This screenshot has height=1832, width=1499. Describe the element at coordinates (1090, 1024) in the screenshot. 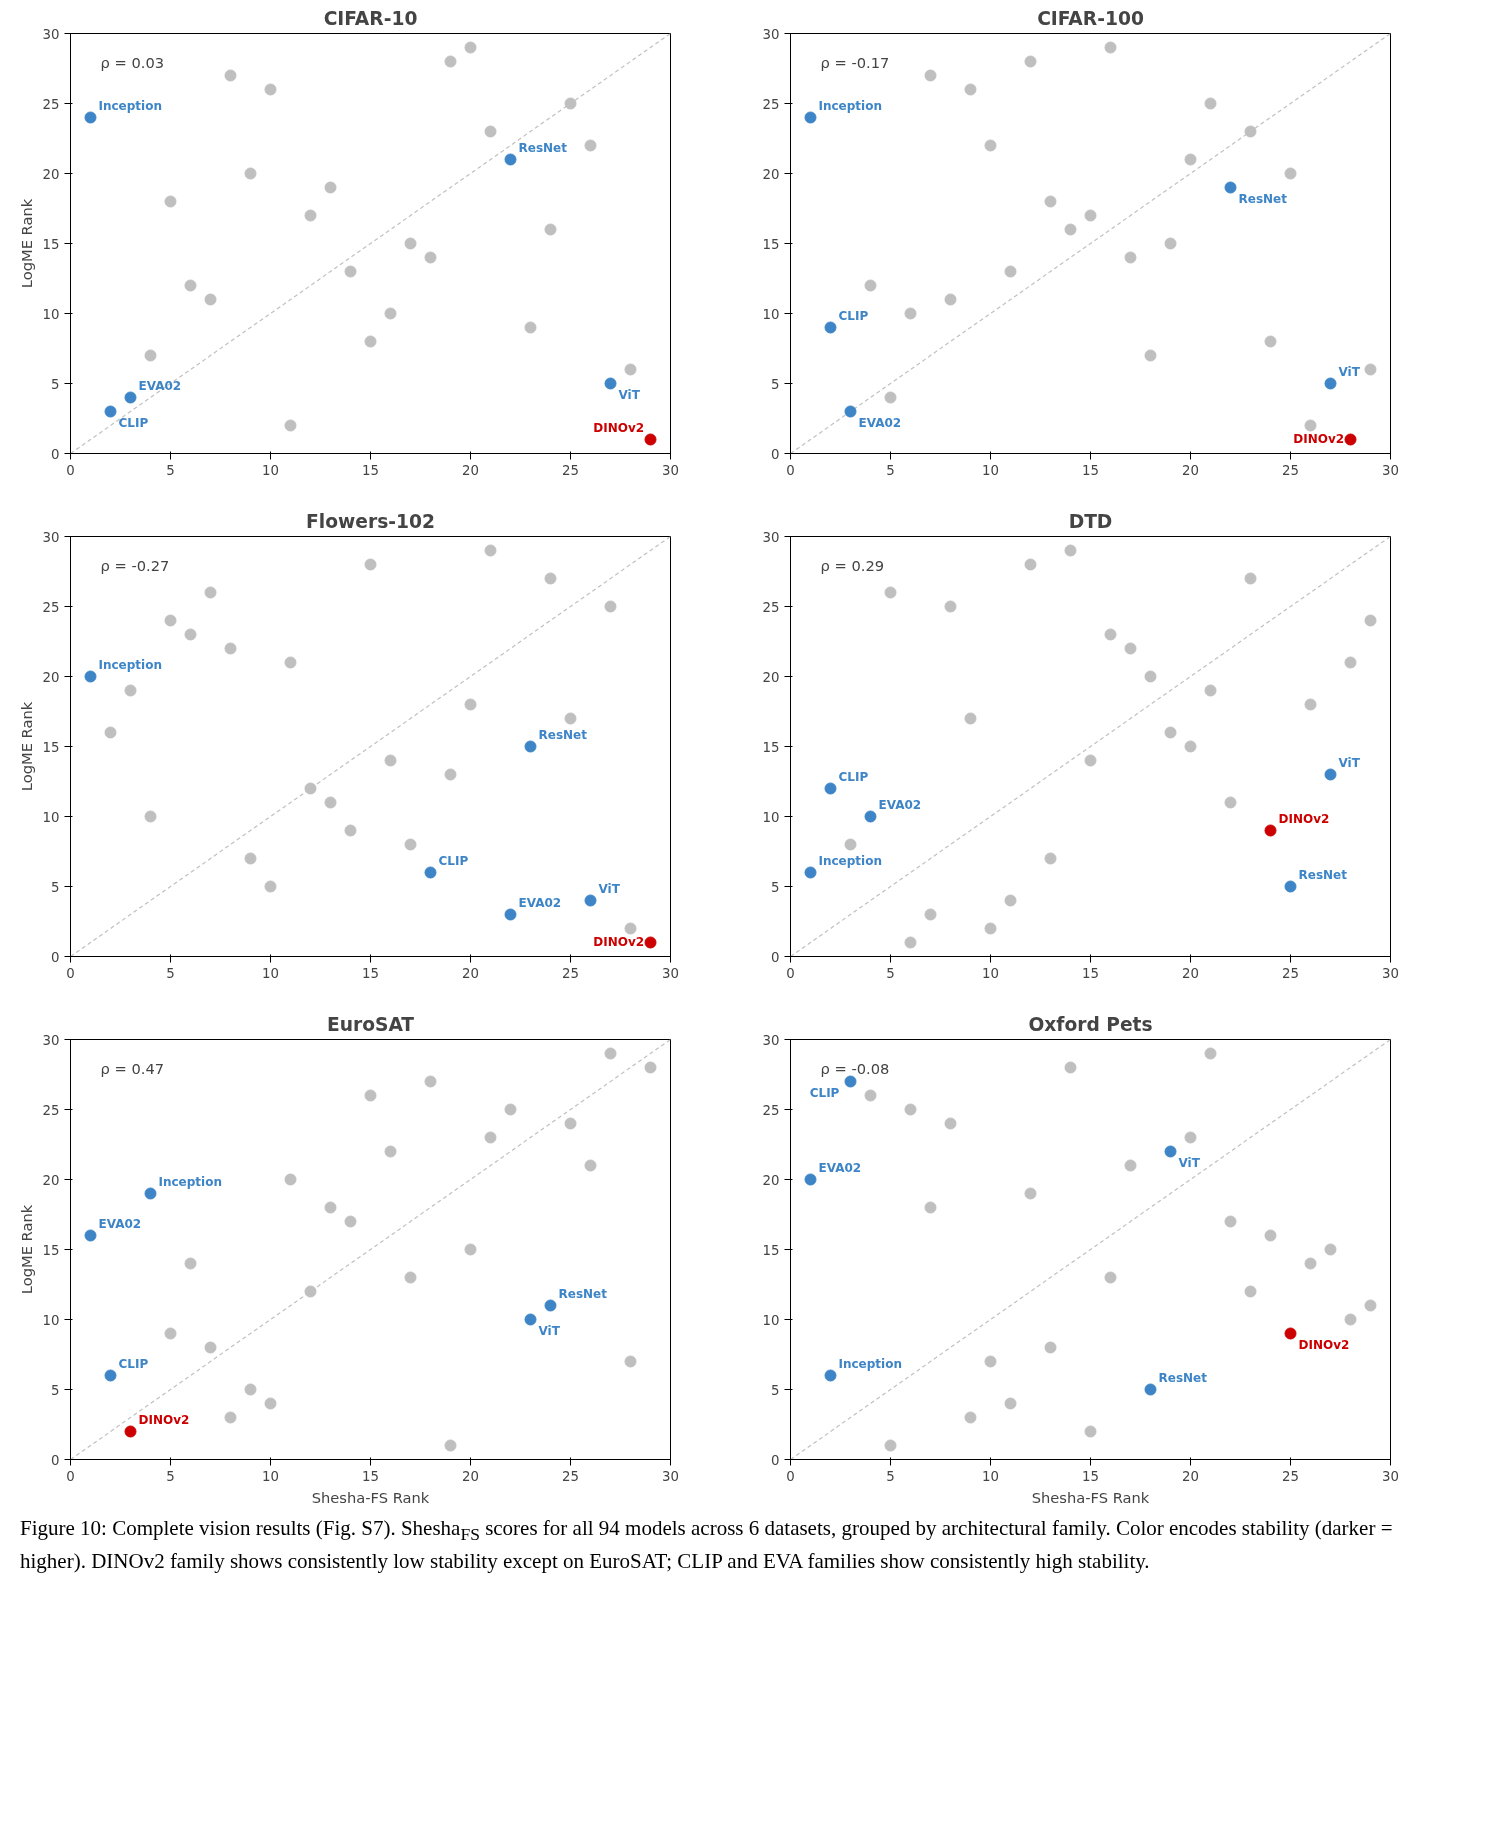

I see `chart-title: Oxford Pets` at that location.